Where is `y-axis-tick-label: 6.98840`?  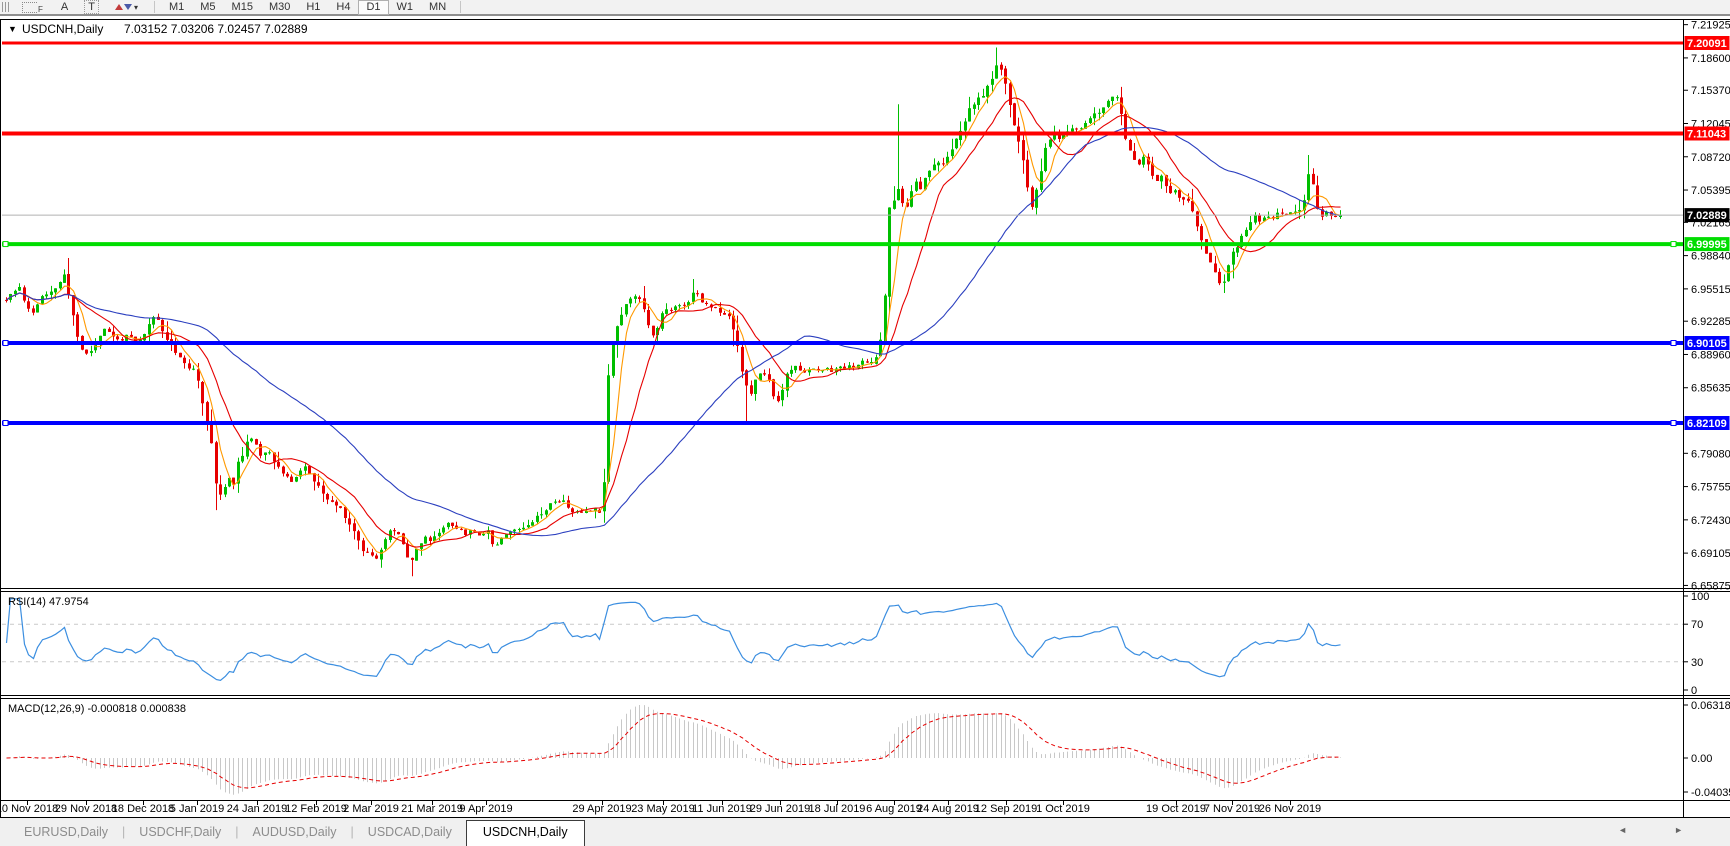 y-axis-tick-label: 6.98840 is located at coordinates (1710, 257).